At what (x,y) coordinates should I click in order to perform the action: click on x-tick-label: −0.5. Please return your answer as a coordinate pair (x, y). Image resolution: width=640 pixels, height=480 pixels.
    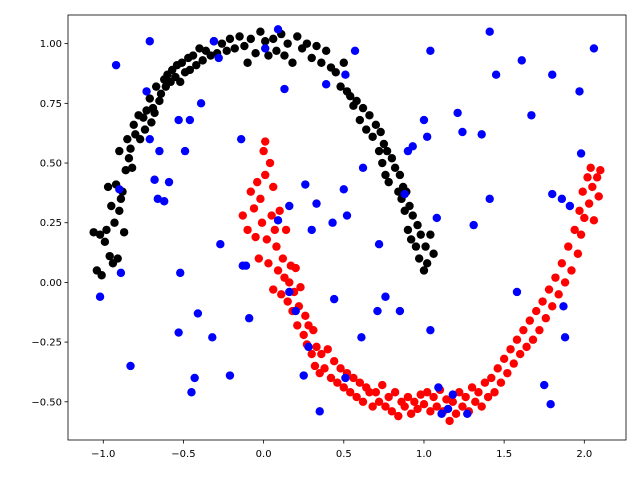
    Looking at the image, I should click on (183, 454).